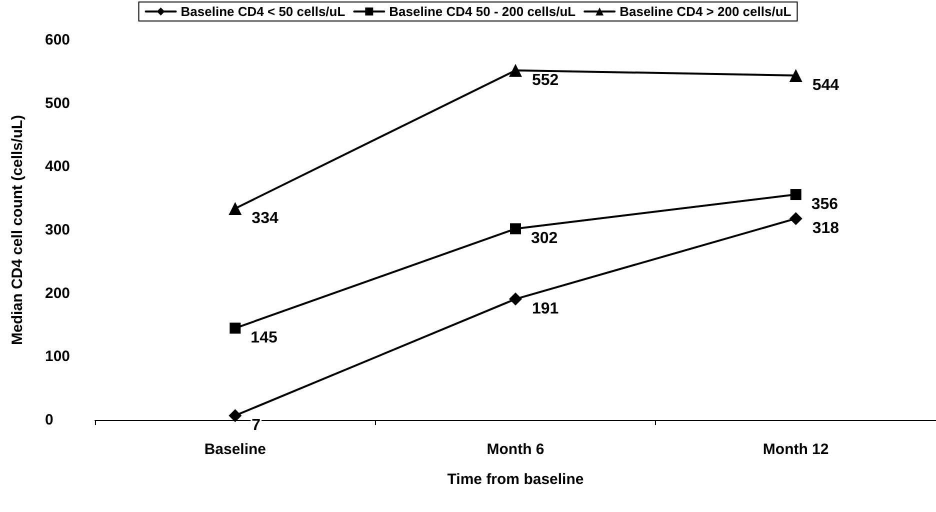 The height and width of the screenshot is (512, 936). Describe the element at coordinates (826, 229) in the screenshot. I see `data-label: 318` at that location.